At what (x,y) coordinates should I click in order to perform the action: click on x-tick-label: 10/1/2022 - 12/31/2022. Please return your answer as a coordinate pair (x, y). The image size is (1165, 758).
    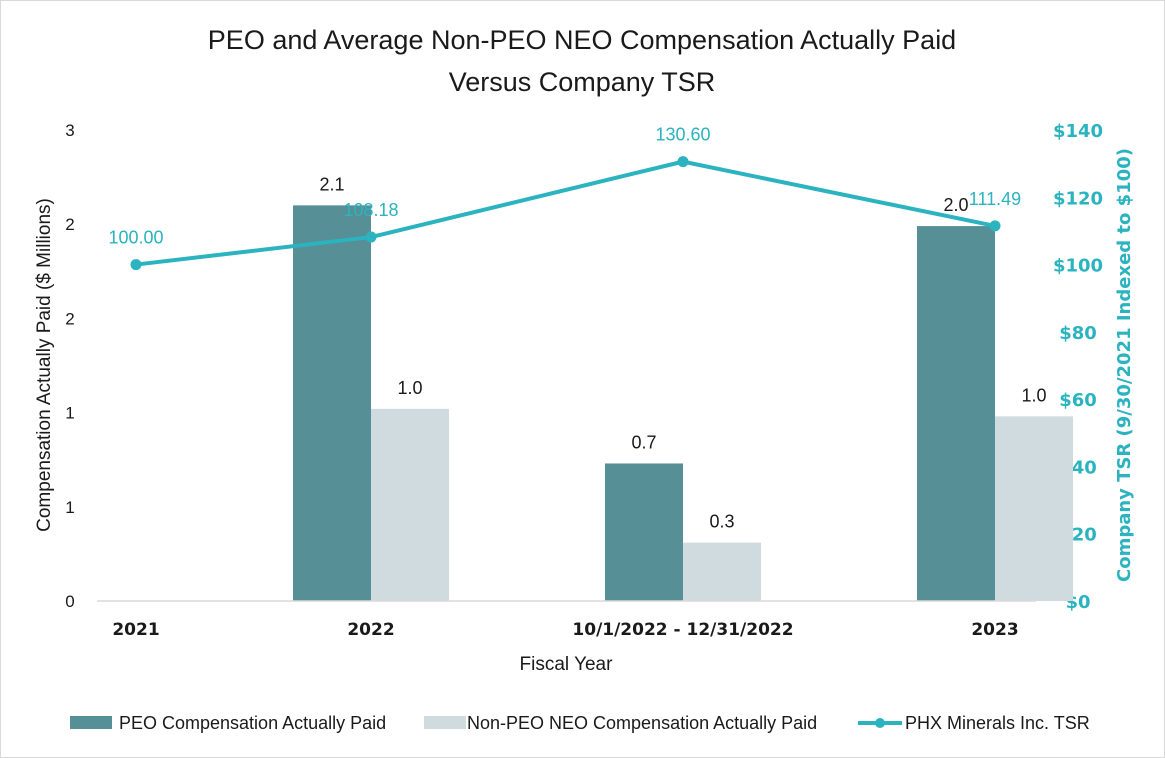
    Looking at the image, I should click on (682, 630).